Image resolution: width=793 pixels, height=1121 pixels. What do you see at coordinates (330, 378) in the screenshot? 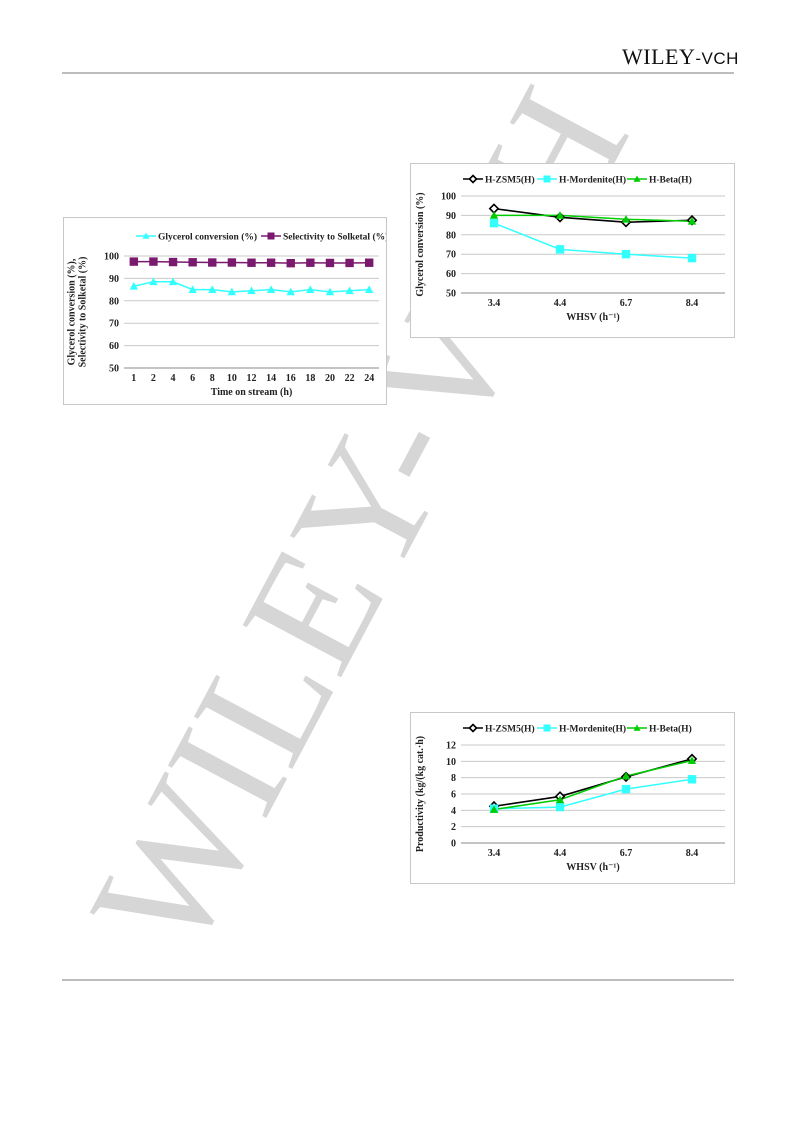
I see `x-tick-label: 20` at bounding box center [330, 378].